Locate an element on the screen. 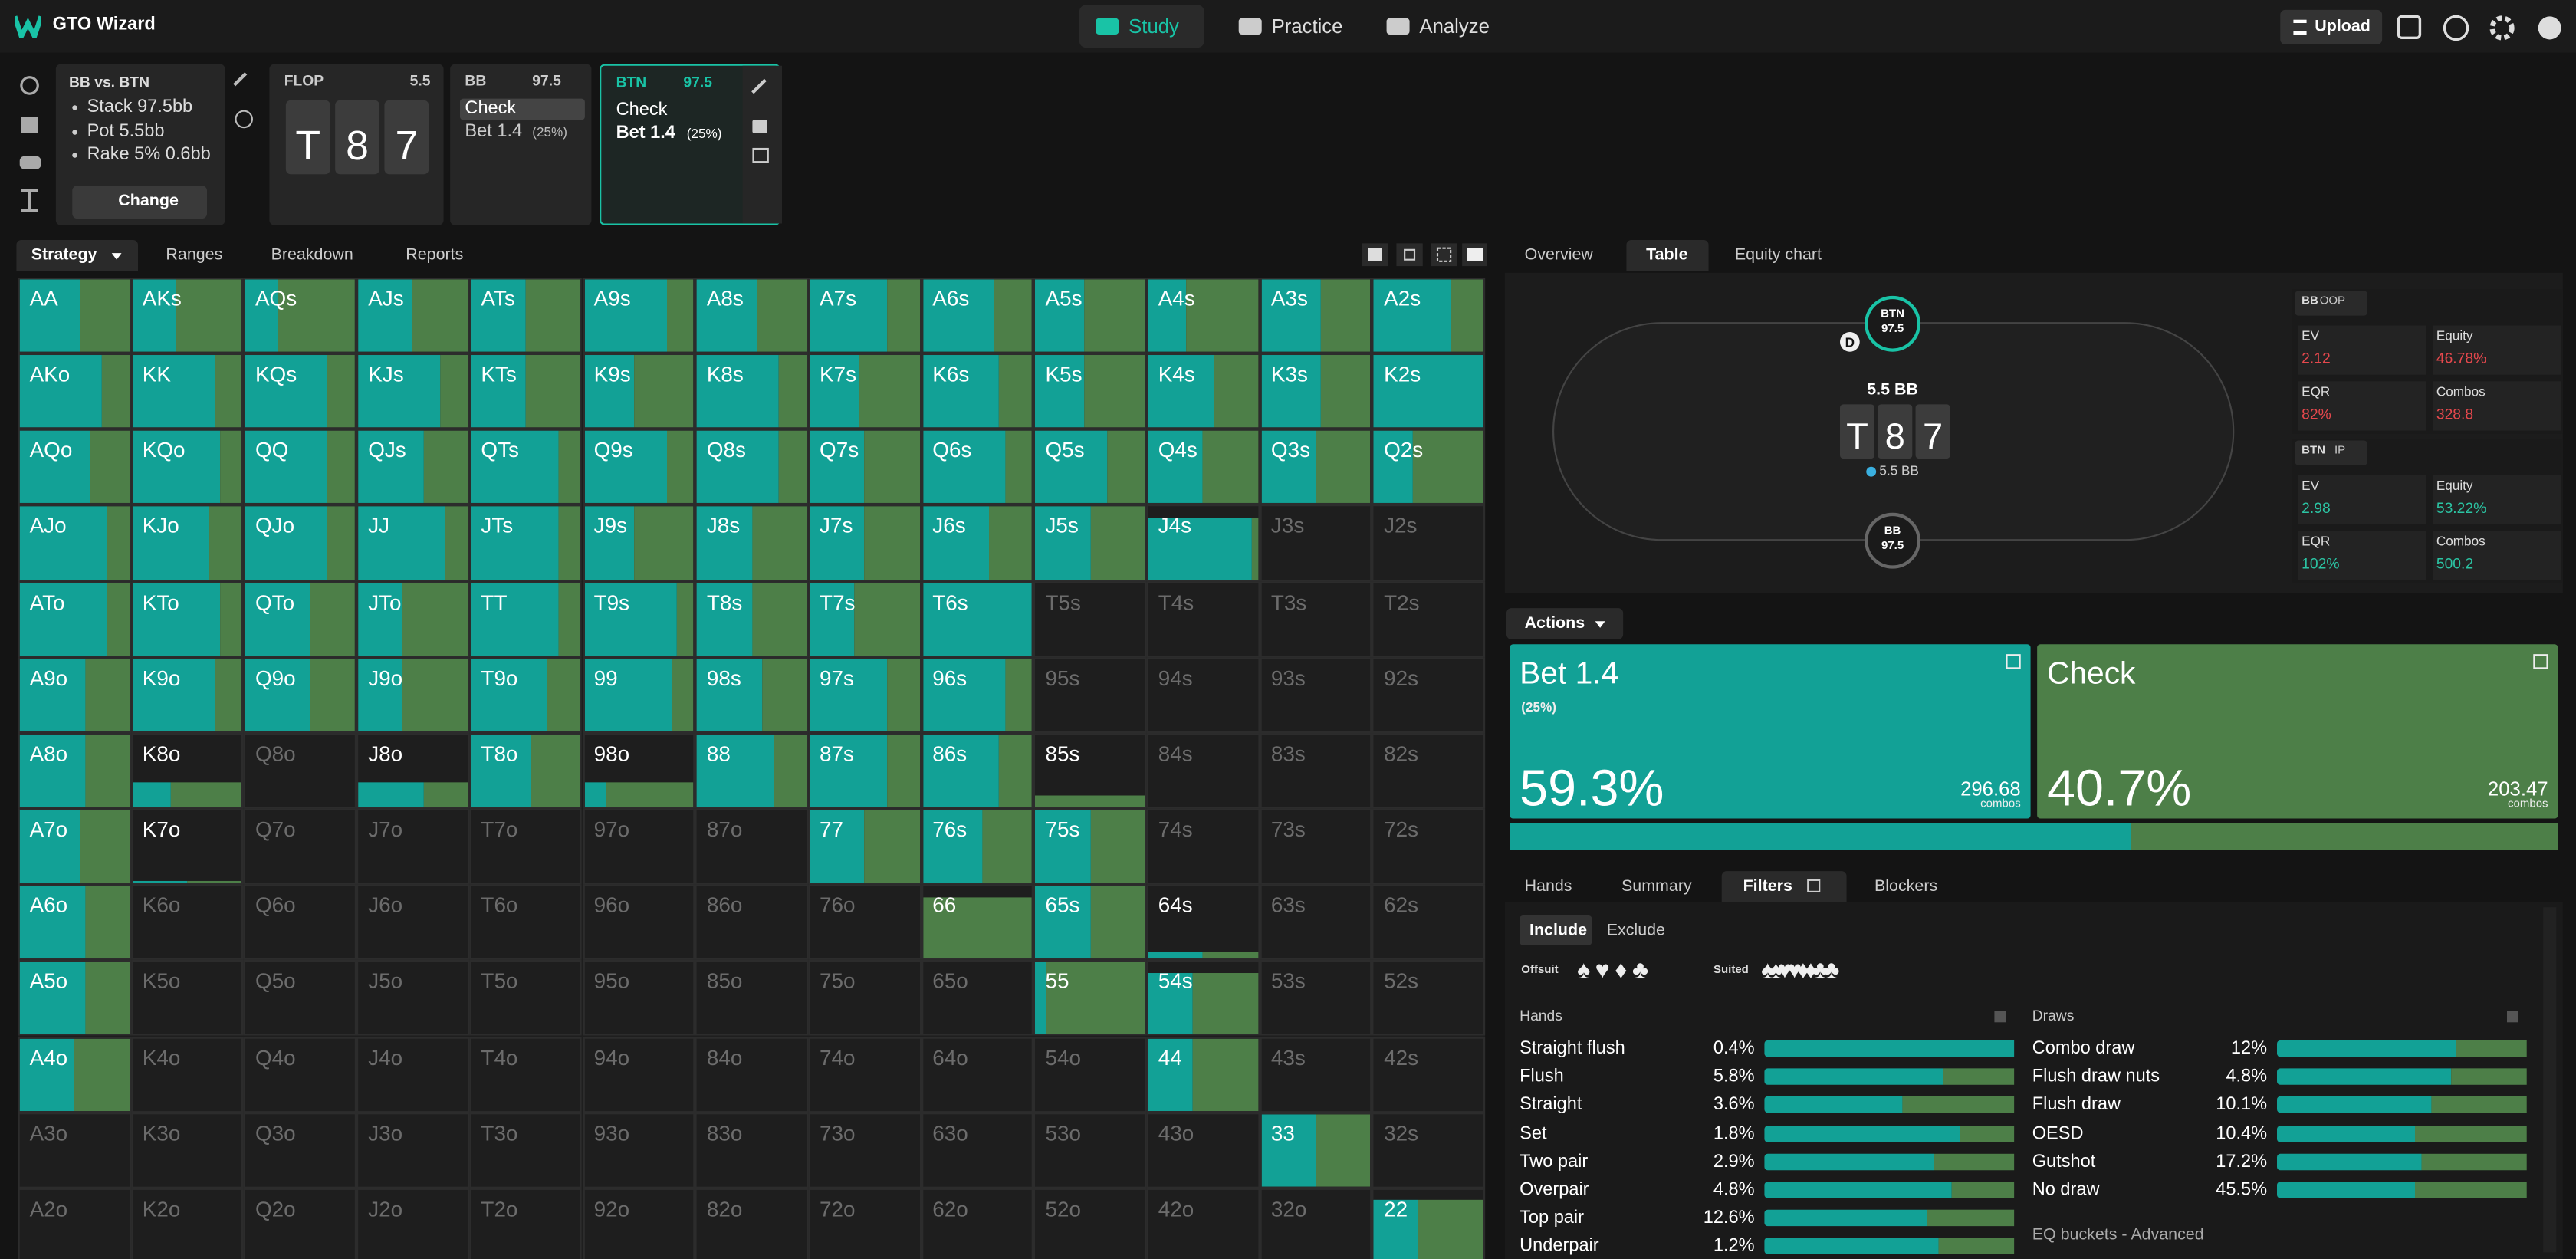 Image resolution: width=2576 pixels, height=1259 pixels. hand-cell: 84s is located at coordinates (1203, 770).